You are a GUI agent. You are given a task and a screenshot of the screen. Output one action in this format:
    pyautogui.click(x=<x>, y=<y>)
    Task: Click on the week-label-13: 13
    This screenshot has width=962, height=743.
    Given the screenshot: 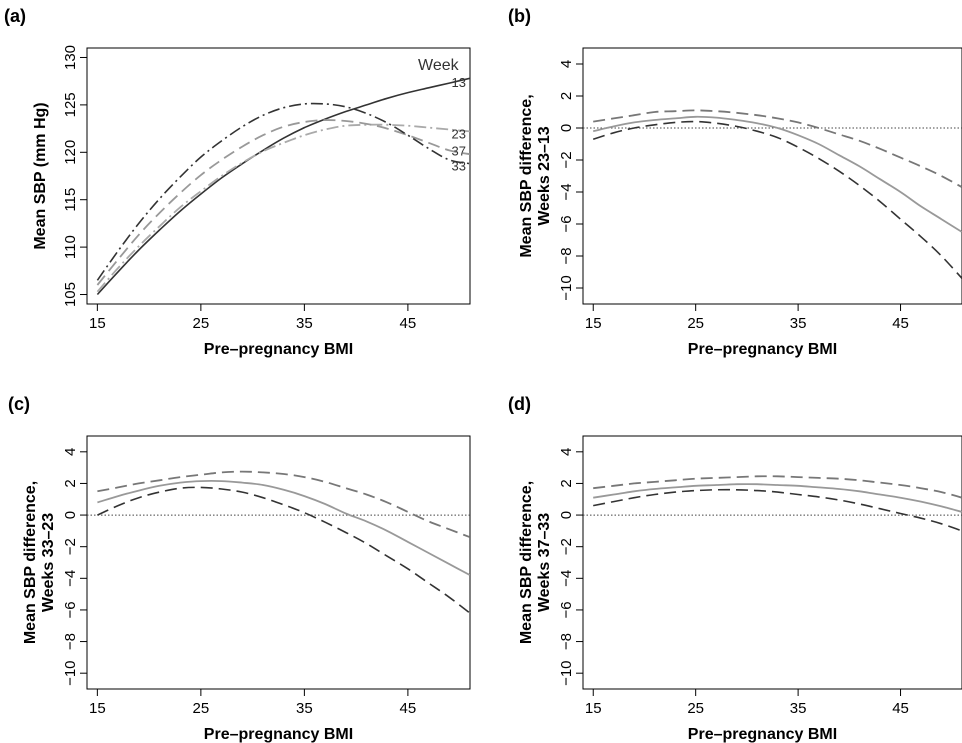 What is the action you would take?
    pyautogui.click(x=459, y=82)
    